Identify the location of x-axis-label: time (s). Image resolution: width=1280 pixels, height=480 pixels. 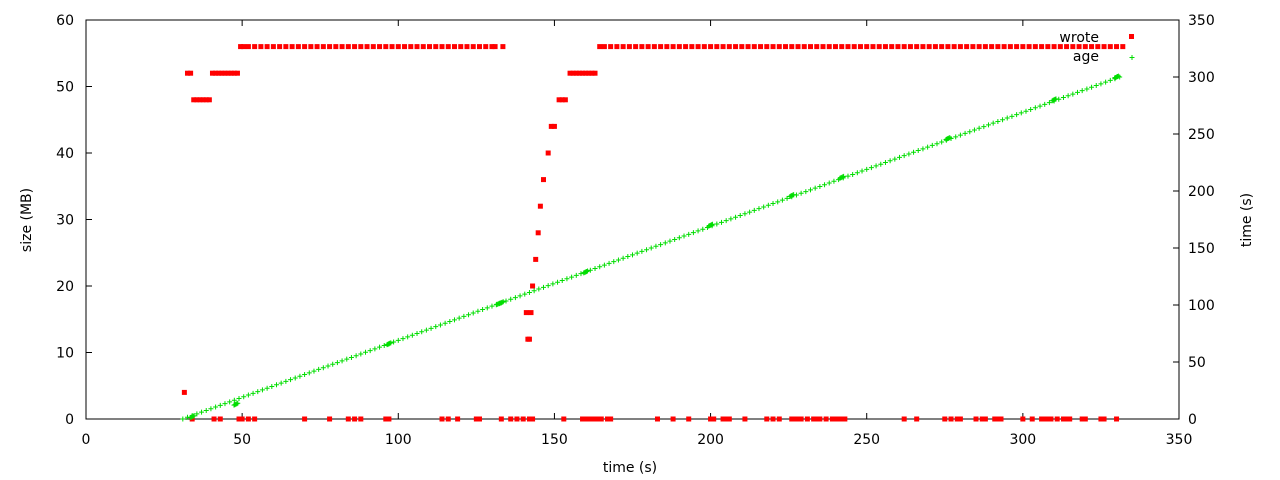
(630, 468).